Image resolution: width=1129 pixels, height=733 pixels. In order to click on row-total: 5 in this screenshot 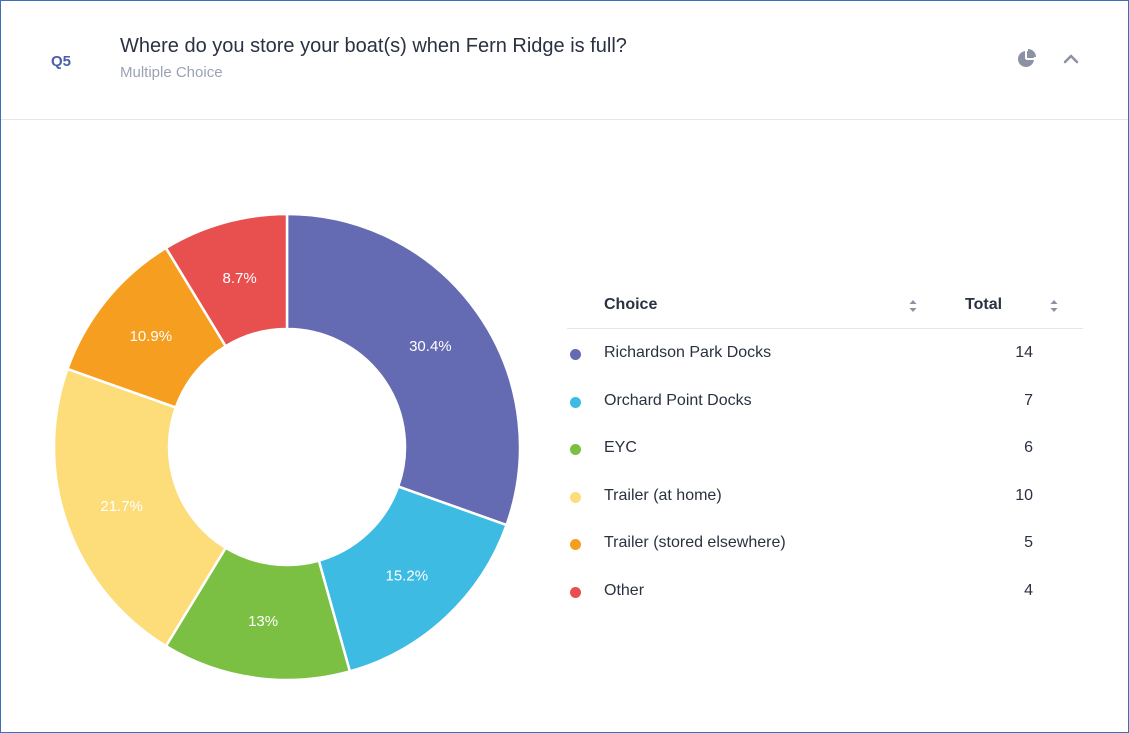, I will do `click(1028, 542)`.